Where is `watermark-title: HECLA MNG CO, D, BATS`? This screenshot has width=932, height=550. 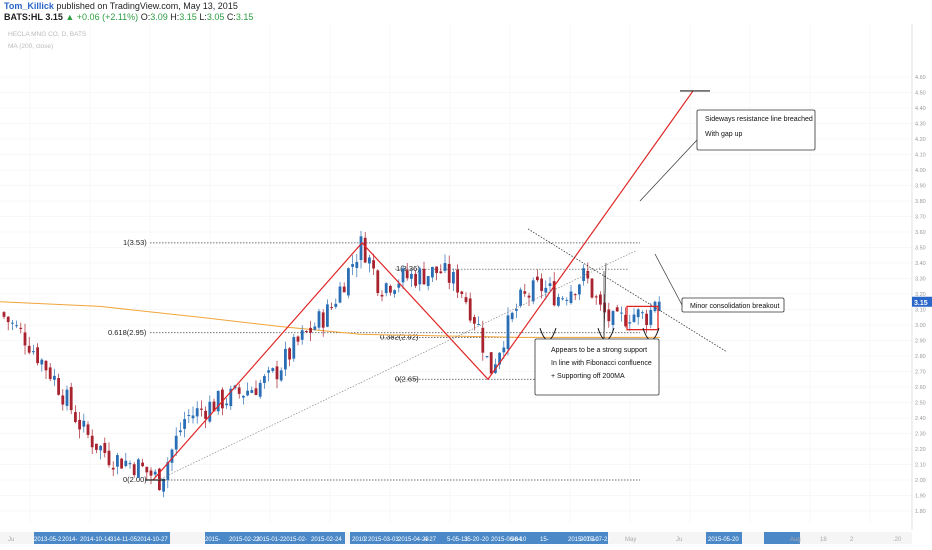
watermark-title: HECLA MNG CO, D, BATS is located at coordinates (47, 34).